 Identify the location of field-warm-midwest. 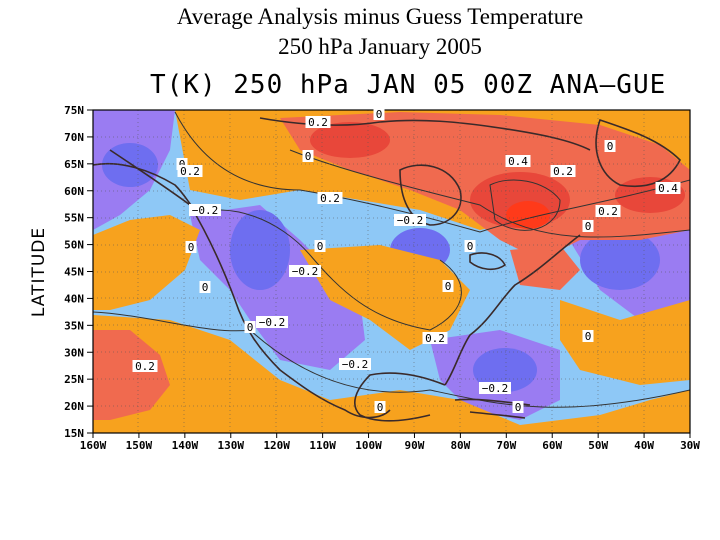
(385, 297).